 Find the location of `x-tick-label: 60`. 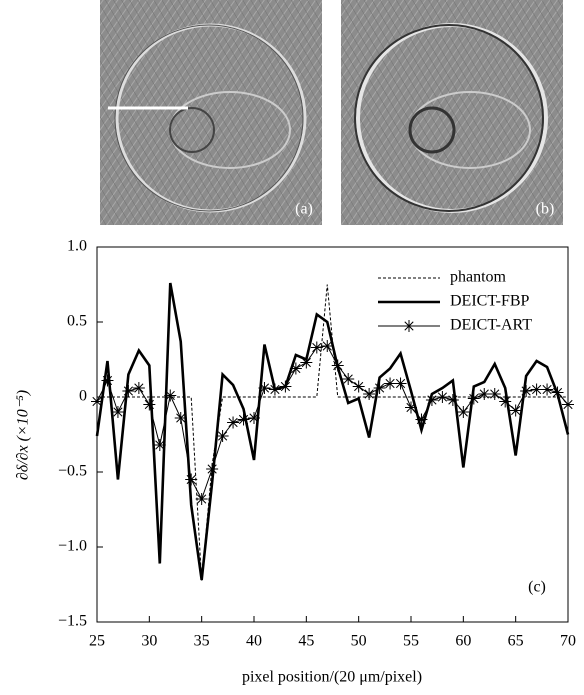

x-tick-label: 60 is located at coordinates (463, 641).